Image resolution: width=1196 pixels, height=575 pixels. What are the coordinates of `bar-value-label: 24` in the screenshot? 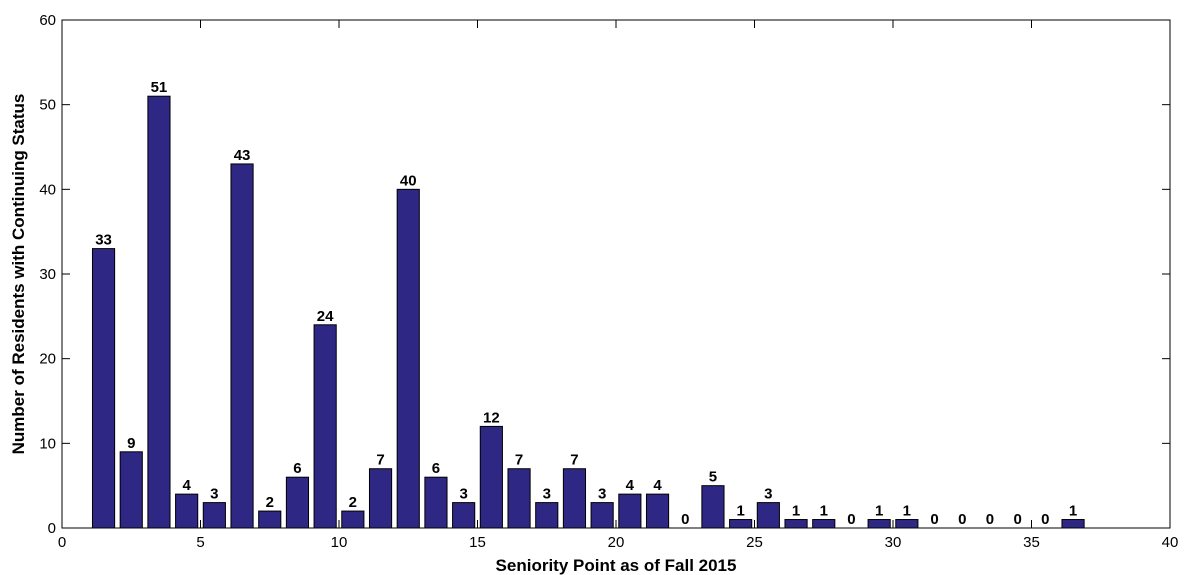 It's located at (325, 316).